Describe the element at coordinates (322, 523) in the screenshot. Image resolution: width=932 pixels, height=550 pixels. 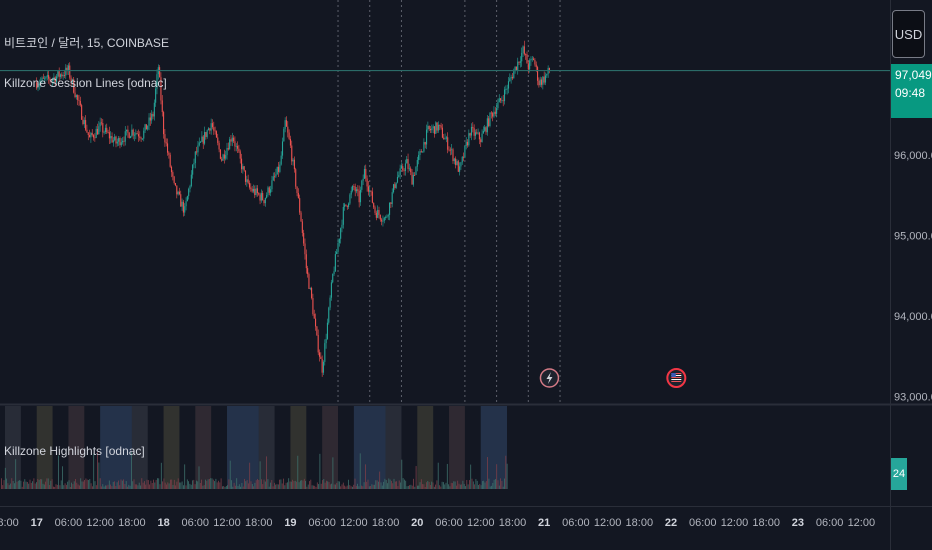
I see `time-tick-label: 06:00` at that location.